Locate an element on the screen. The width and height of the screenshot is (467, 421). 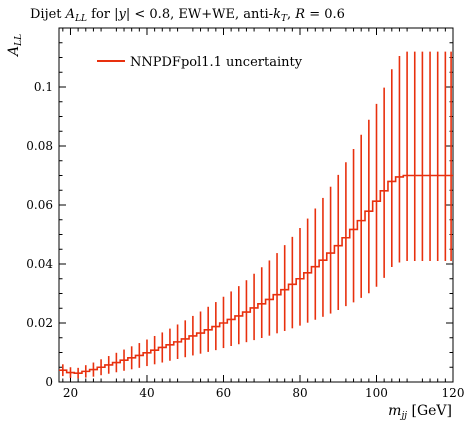
x-axis-label: mjj [GeV] is located at coordinates (420, 412).